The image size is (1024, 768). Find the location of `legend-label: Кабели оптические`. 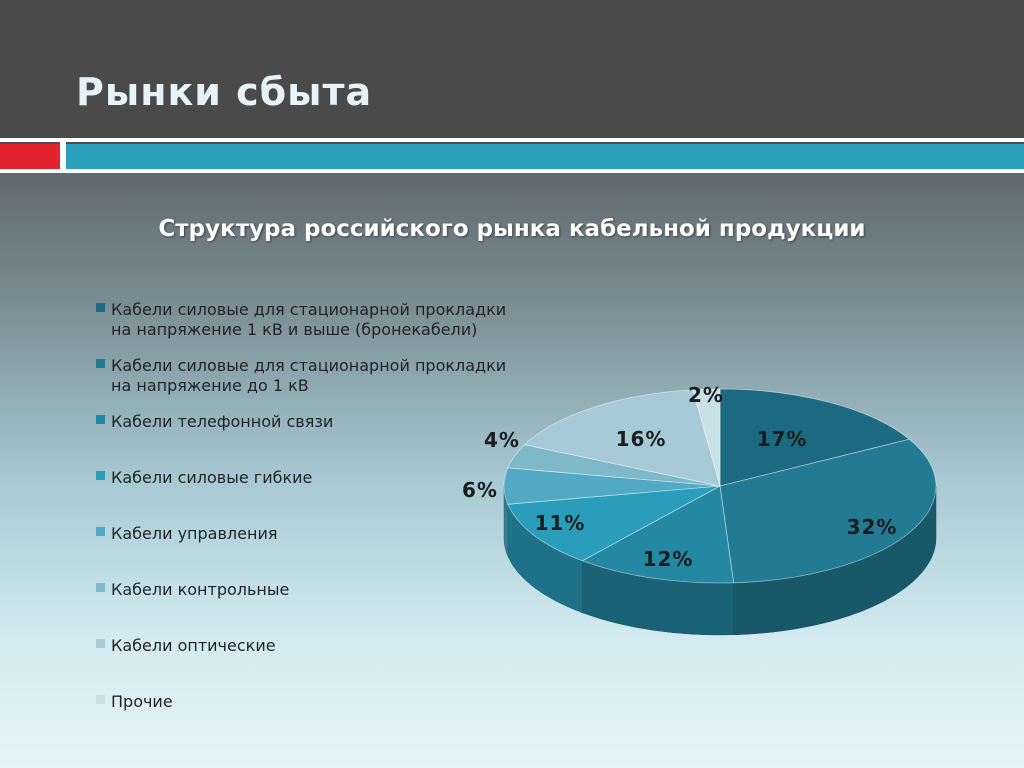

legend-label: Кабели оптические is located at coordinates (193, 645).